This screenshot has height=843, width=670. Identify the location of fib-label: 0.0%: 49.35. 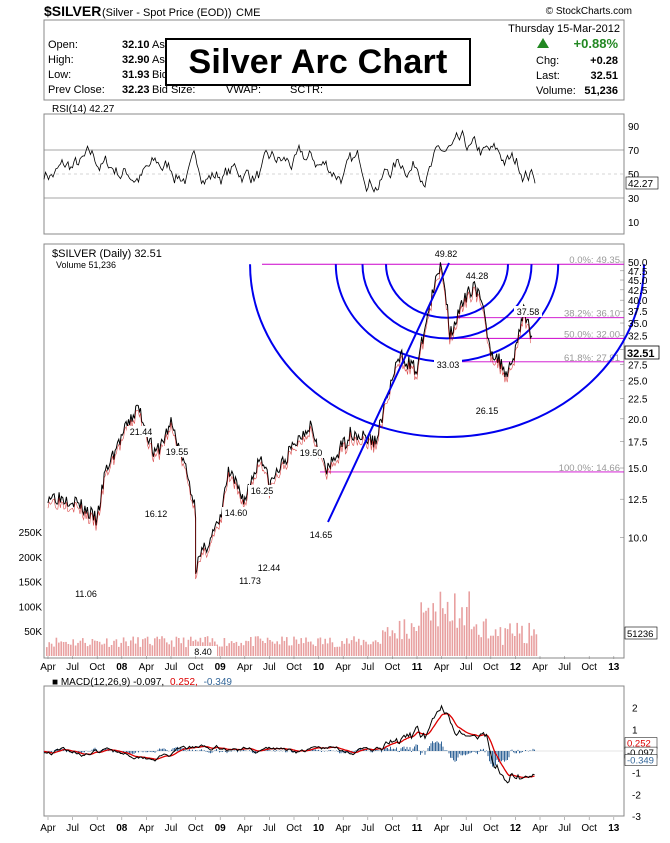
(594, 260).